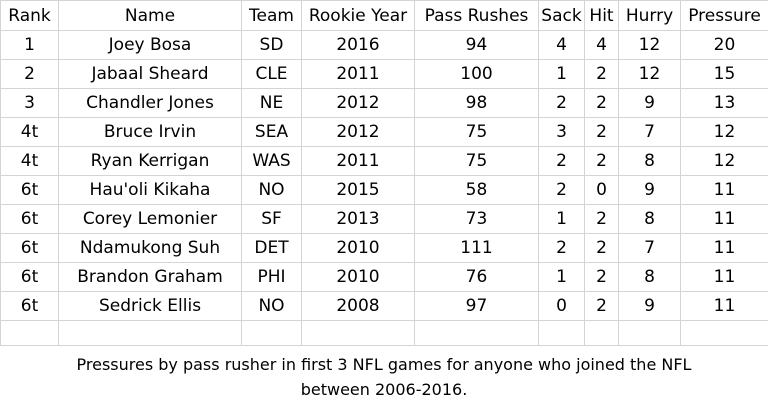  I want to click on cell-pass-rushes: 97, so click(476, 306).